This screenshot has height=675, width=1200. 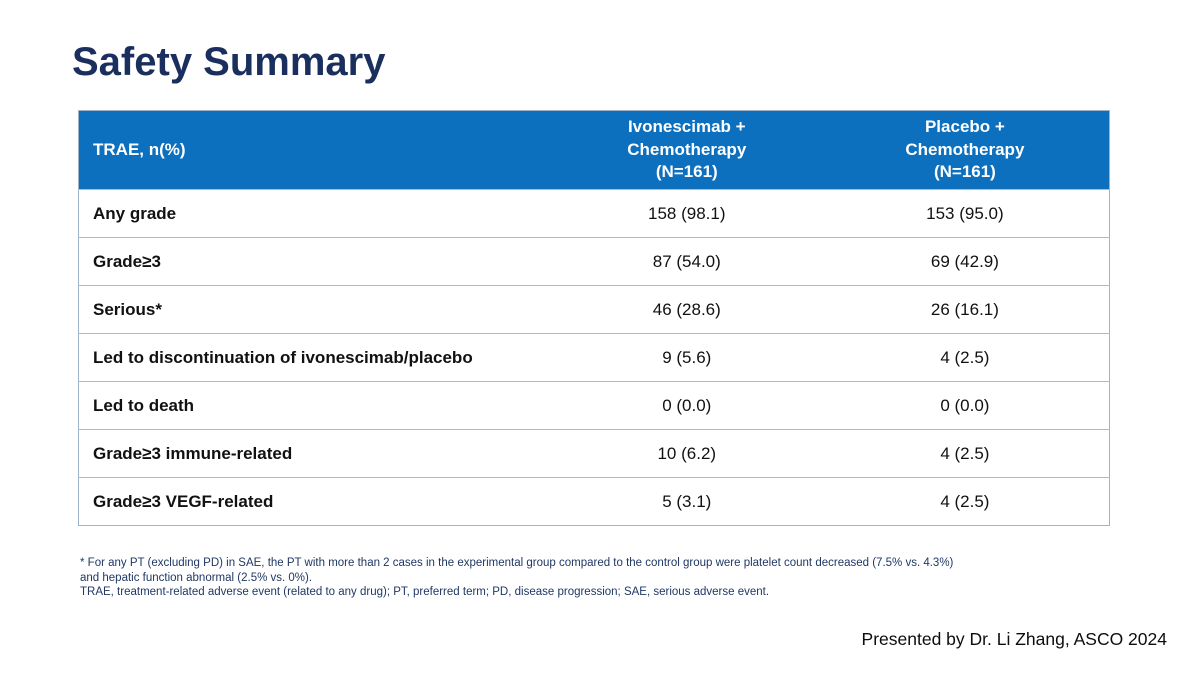 What do you see at coordinates (686, 357) in the screenshot?
I see `cell-ivonescimab: 9 (5.6)` at bounding box center [686, 357].